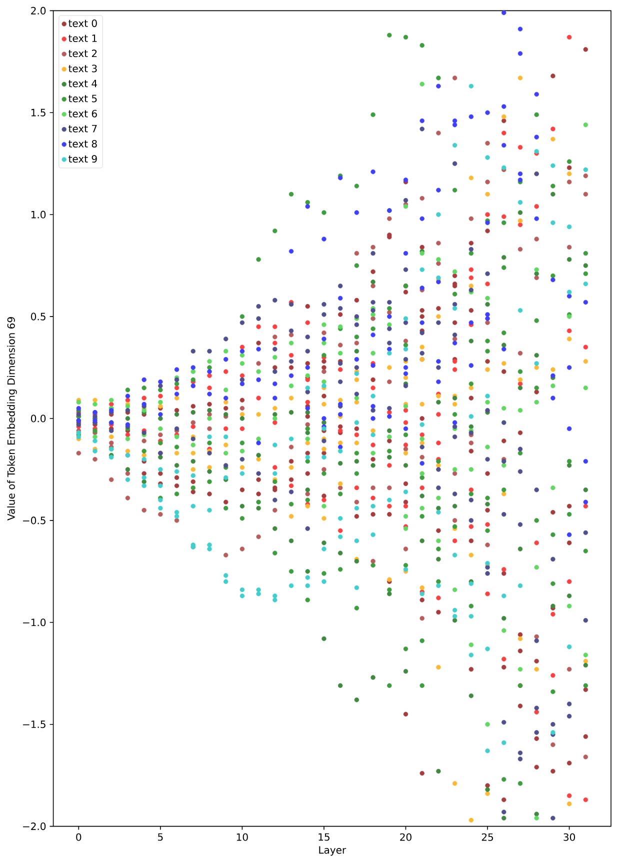 This screenshot has width=617, height=864. What do you see at coordinates (324, 837) in the screenshot?
I see `x-tick-label: 15` at bounding box center [324, 837].